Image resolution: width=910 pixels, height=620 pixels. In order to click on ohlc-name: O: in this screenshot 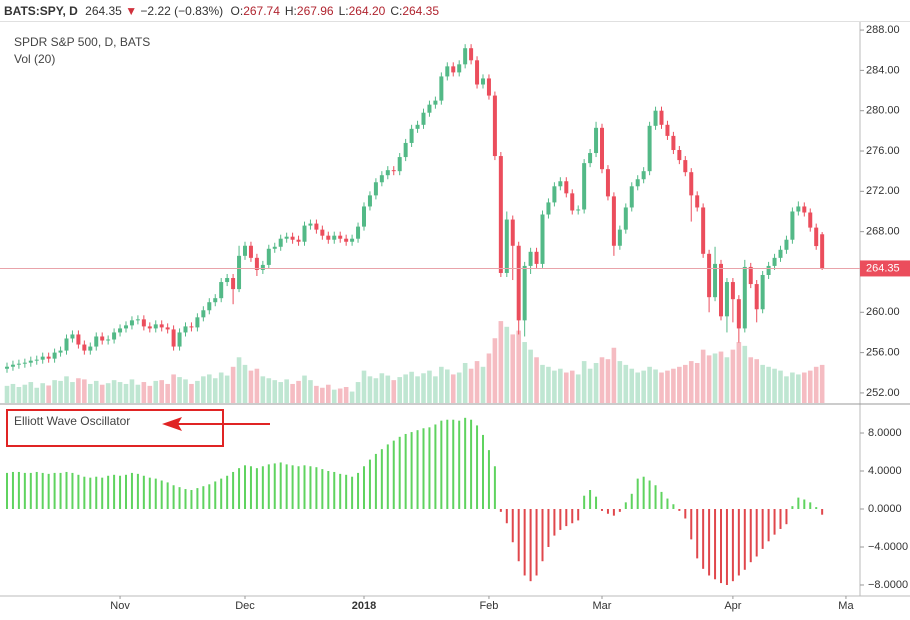, I will do `click(237, 11)`.